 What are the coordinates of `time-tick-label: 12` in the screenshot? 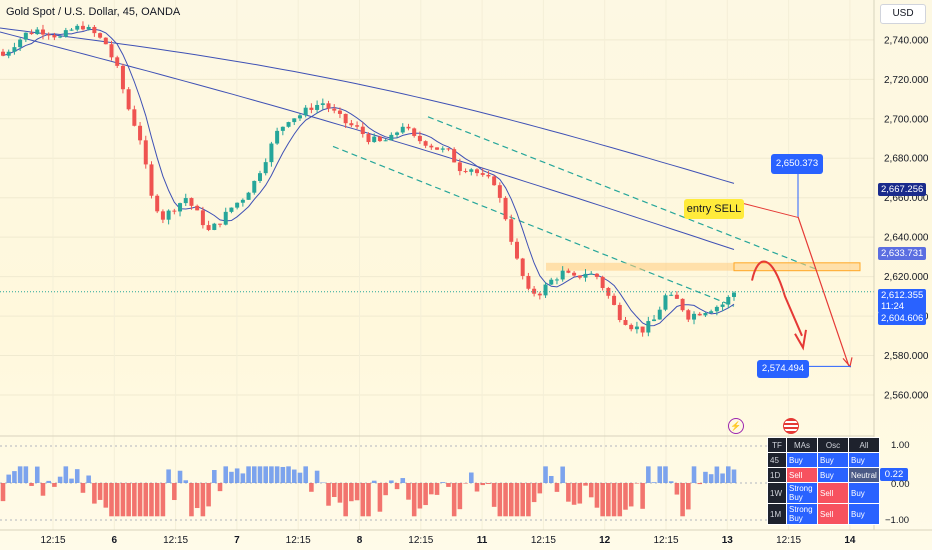 It's located at (605, 540).